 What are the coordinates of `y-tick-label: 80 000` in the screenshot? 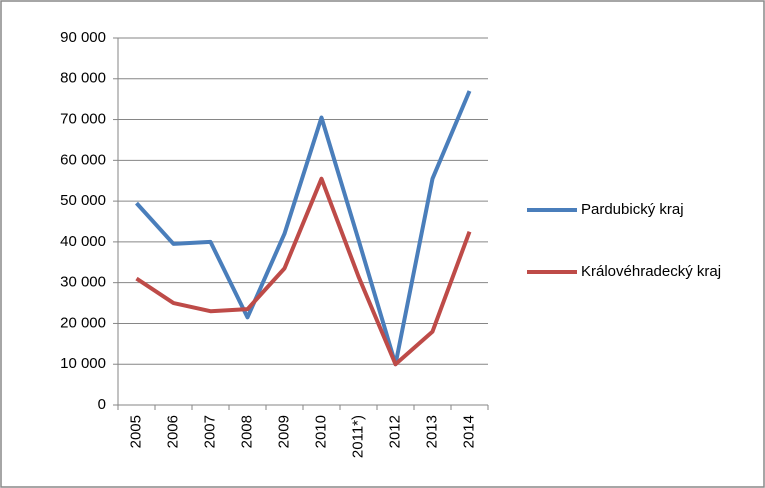 It's located at (83, 78).